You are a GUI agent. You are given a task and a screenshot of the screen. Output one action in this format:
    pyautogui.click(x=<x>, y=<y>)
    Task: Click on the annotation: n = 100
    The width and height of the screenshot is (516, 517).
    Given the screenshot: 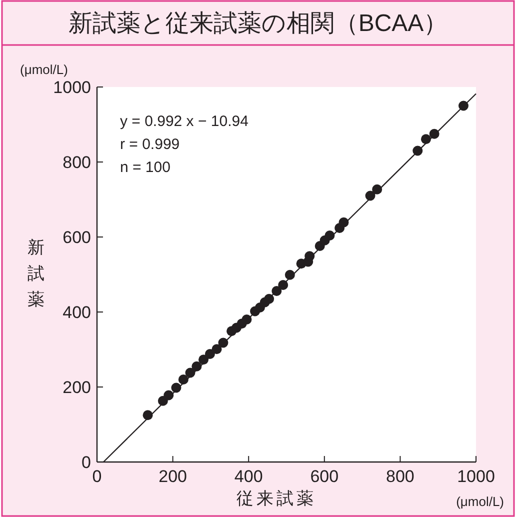 What is the action you would take?
    pyautogui.click(x=145, y=167)
    